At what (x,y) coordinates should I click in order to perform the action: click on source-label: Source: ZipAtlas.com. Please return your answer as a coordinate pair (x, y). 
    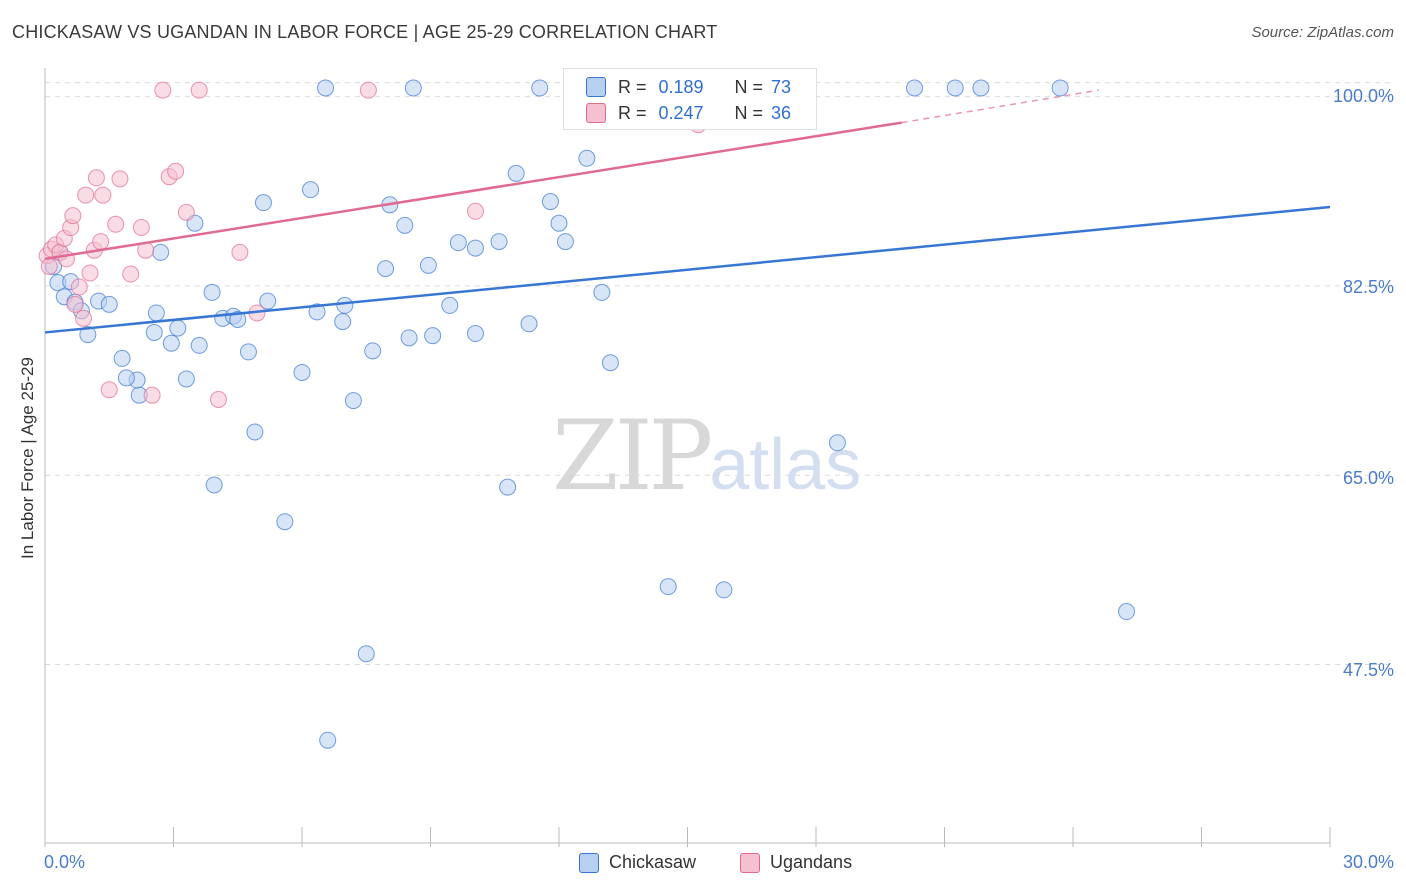
    Looking at the image, I should click on (1322, 32).